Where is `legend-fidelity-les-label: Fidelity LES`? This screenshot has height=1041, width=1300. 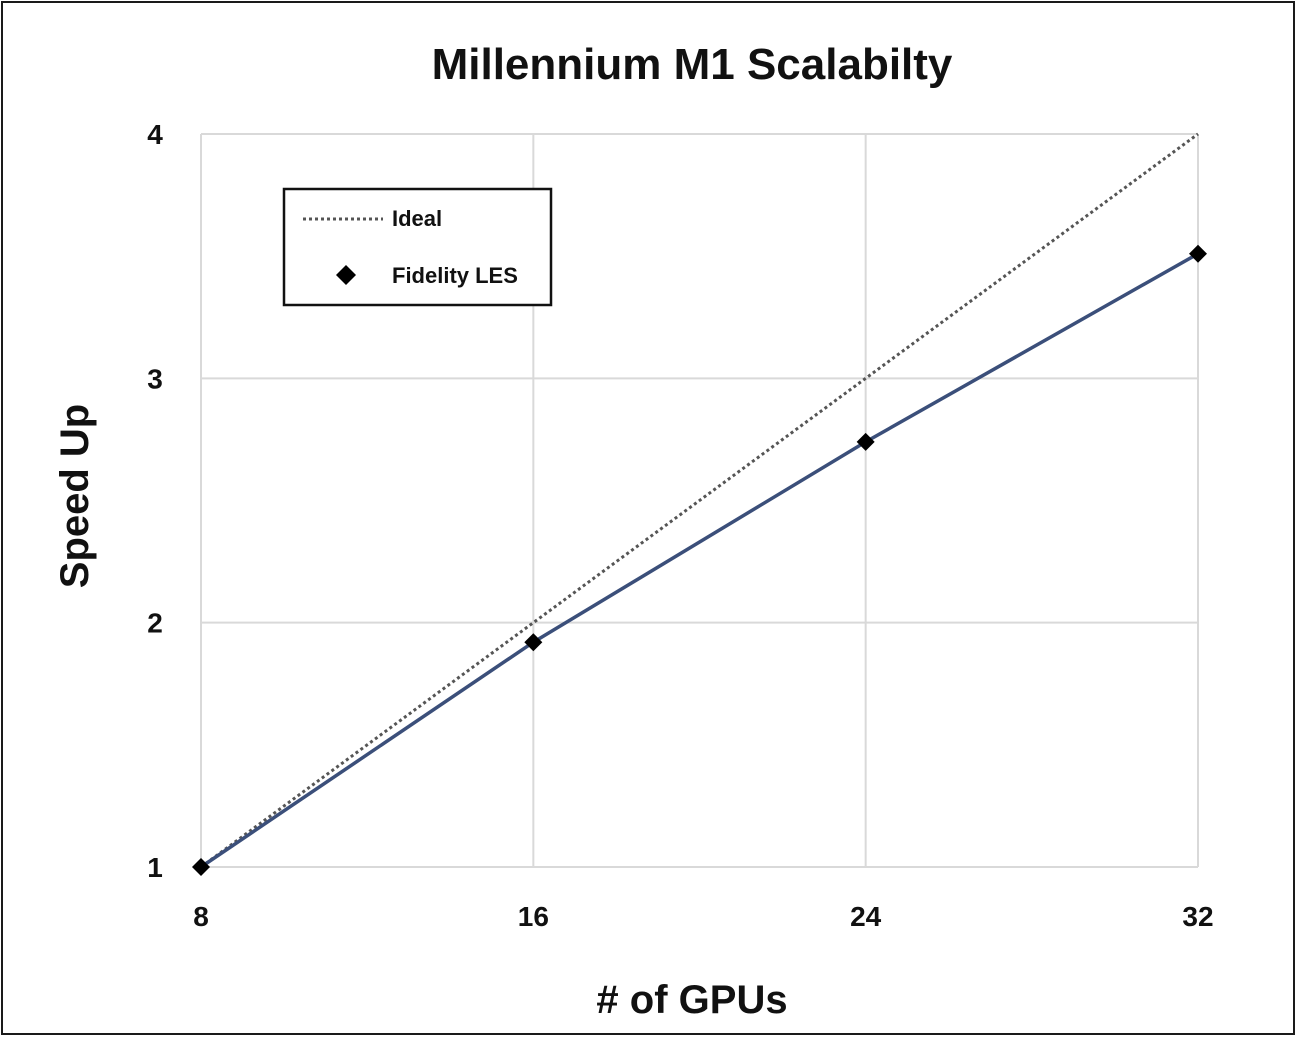
legend-fidelity-les-label: Fidelity LES is located at coordinates (455, 275).